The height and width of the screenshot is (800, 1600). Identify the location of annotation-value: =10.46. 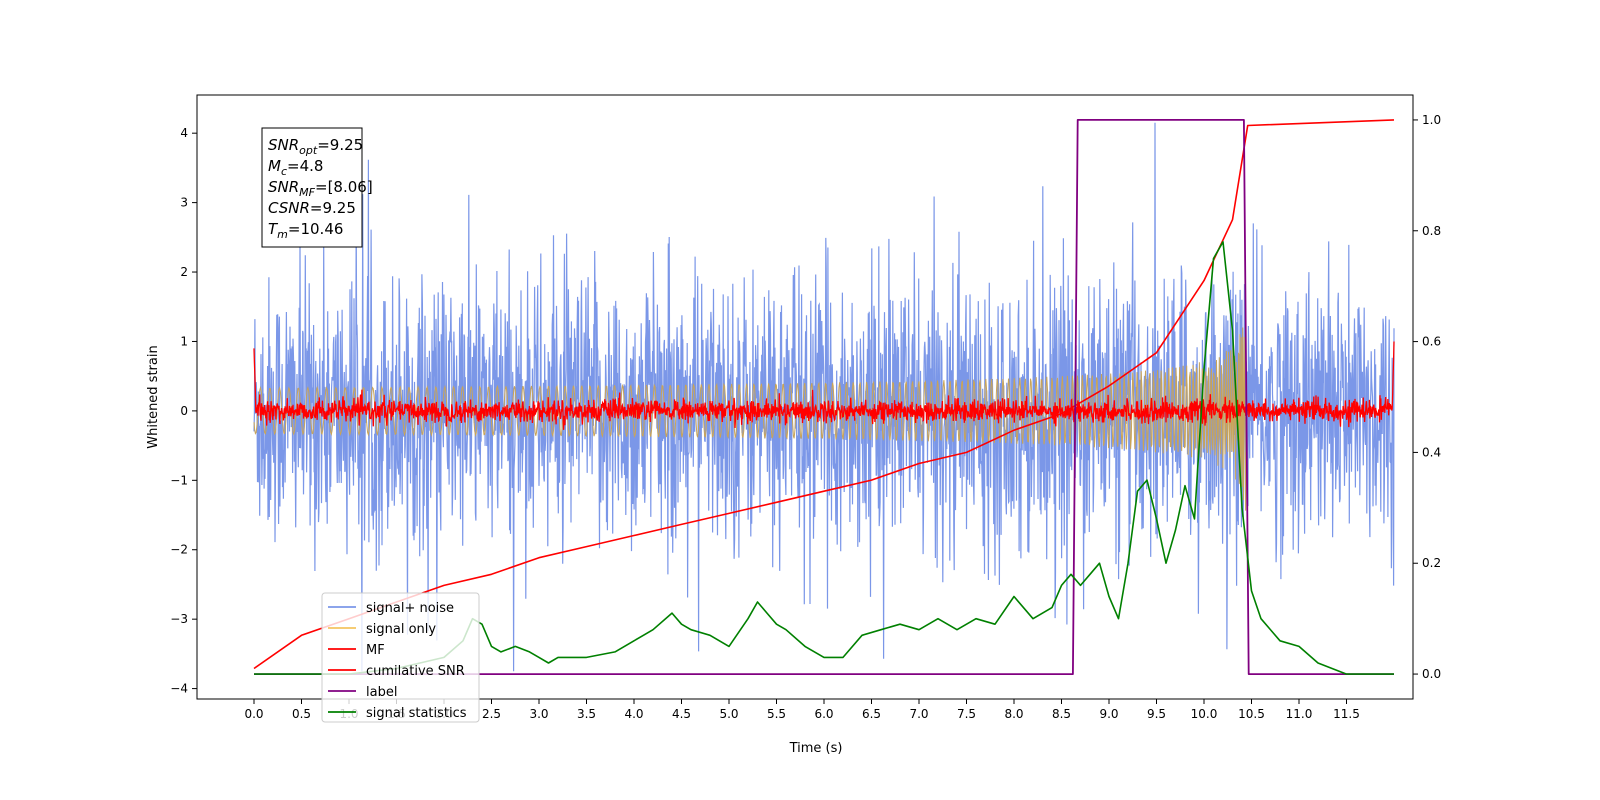
(316, 229).